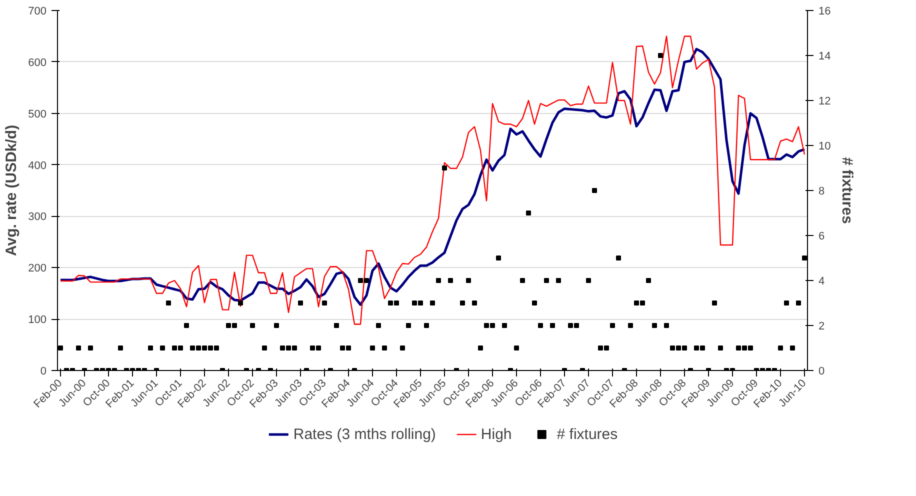  Describe the element at coordinates (824, 102) in the screenshot. I see `y2-tick-label: 12` at that location.